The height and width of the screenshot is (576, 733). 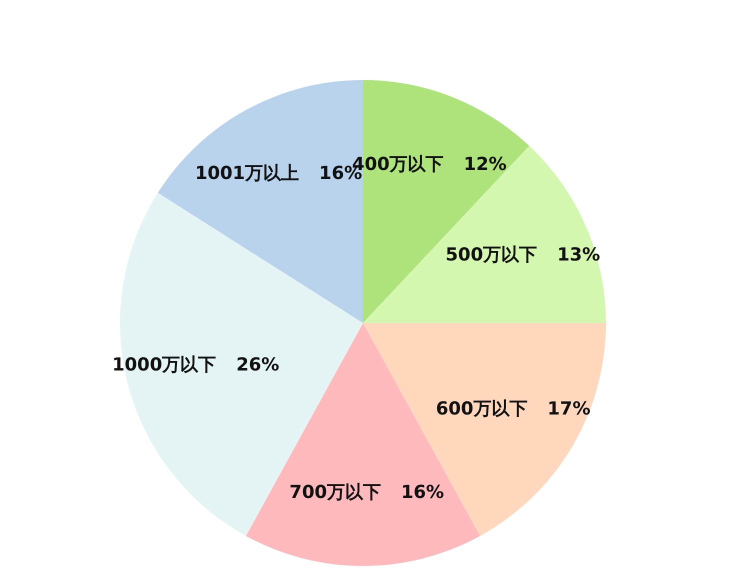 I want to click on data-label: 12%, so click(x=485, y=164).